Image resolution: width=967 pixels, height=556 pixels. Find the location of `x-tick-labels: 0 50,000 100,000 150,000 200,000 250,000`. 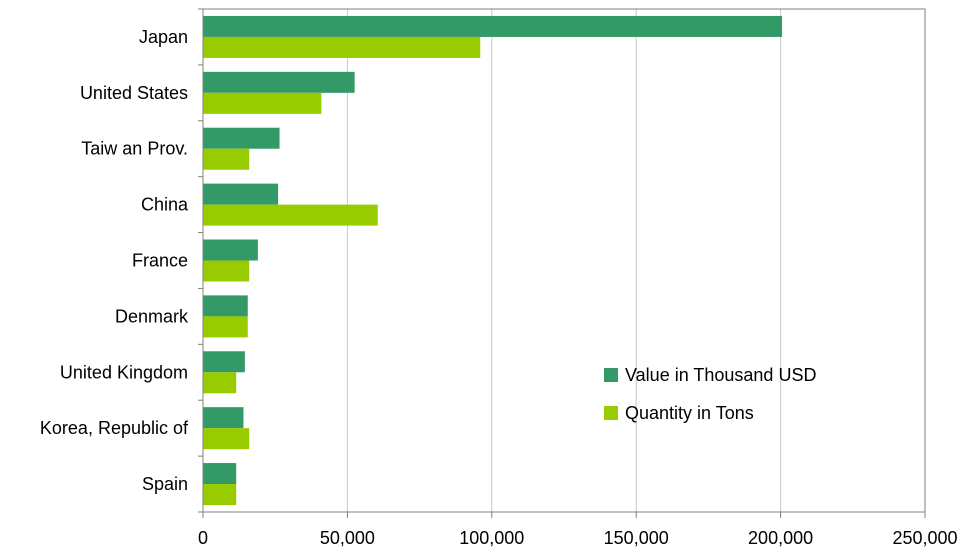

x-tick-labels: 0 50,000 100,000 150,000 200,000 250,000 is located at coordinates (578, 538).